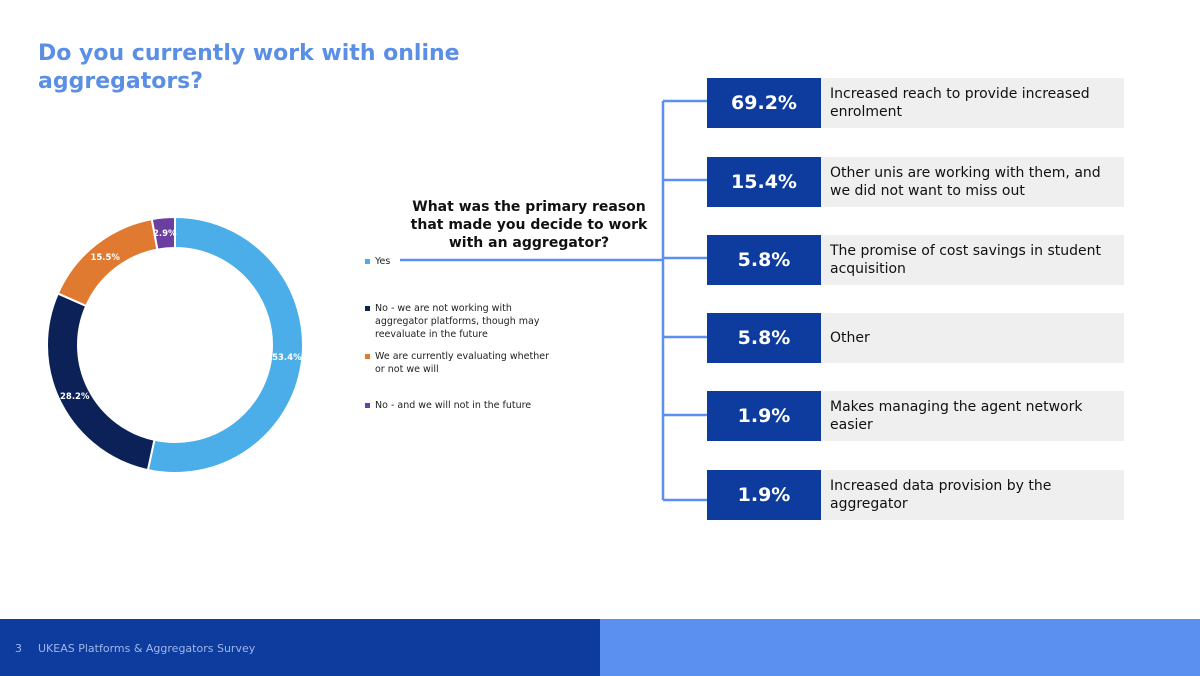 This screenshot has width=1200, height=676. I want to click on donut-slice-yes, so click(225, 344).